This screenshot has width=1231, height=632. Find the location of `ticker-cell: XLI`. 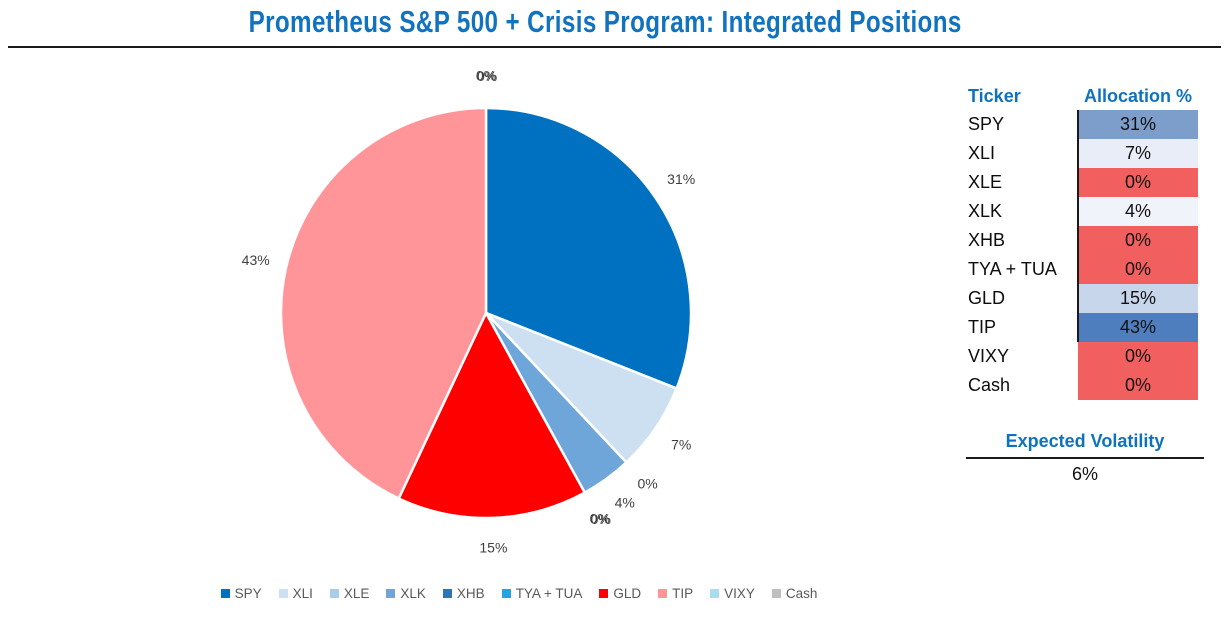

ticker-cell: XLI is located at coordinates (982, 153).